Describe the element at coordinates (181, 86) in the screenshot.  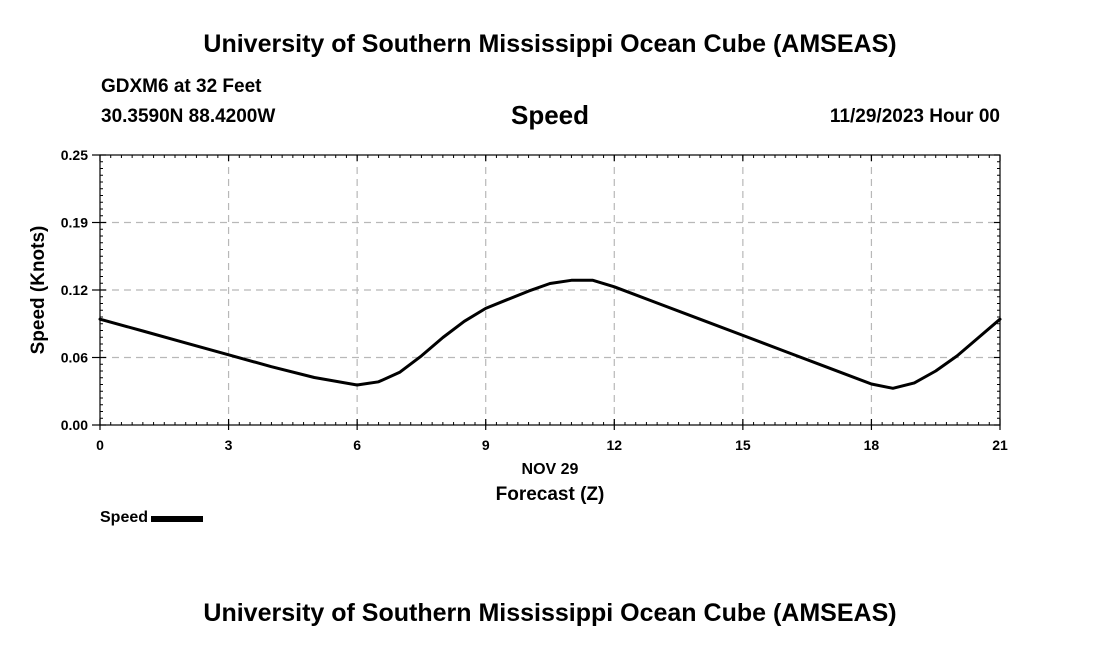
I see `station-name: GDXM6 at 32 Feet` at that location.